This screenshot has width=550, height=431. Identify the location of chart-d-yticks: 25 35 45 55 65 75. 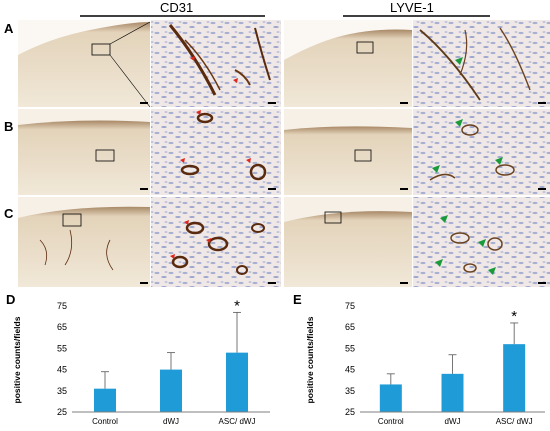
(62, 359).